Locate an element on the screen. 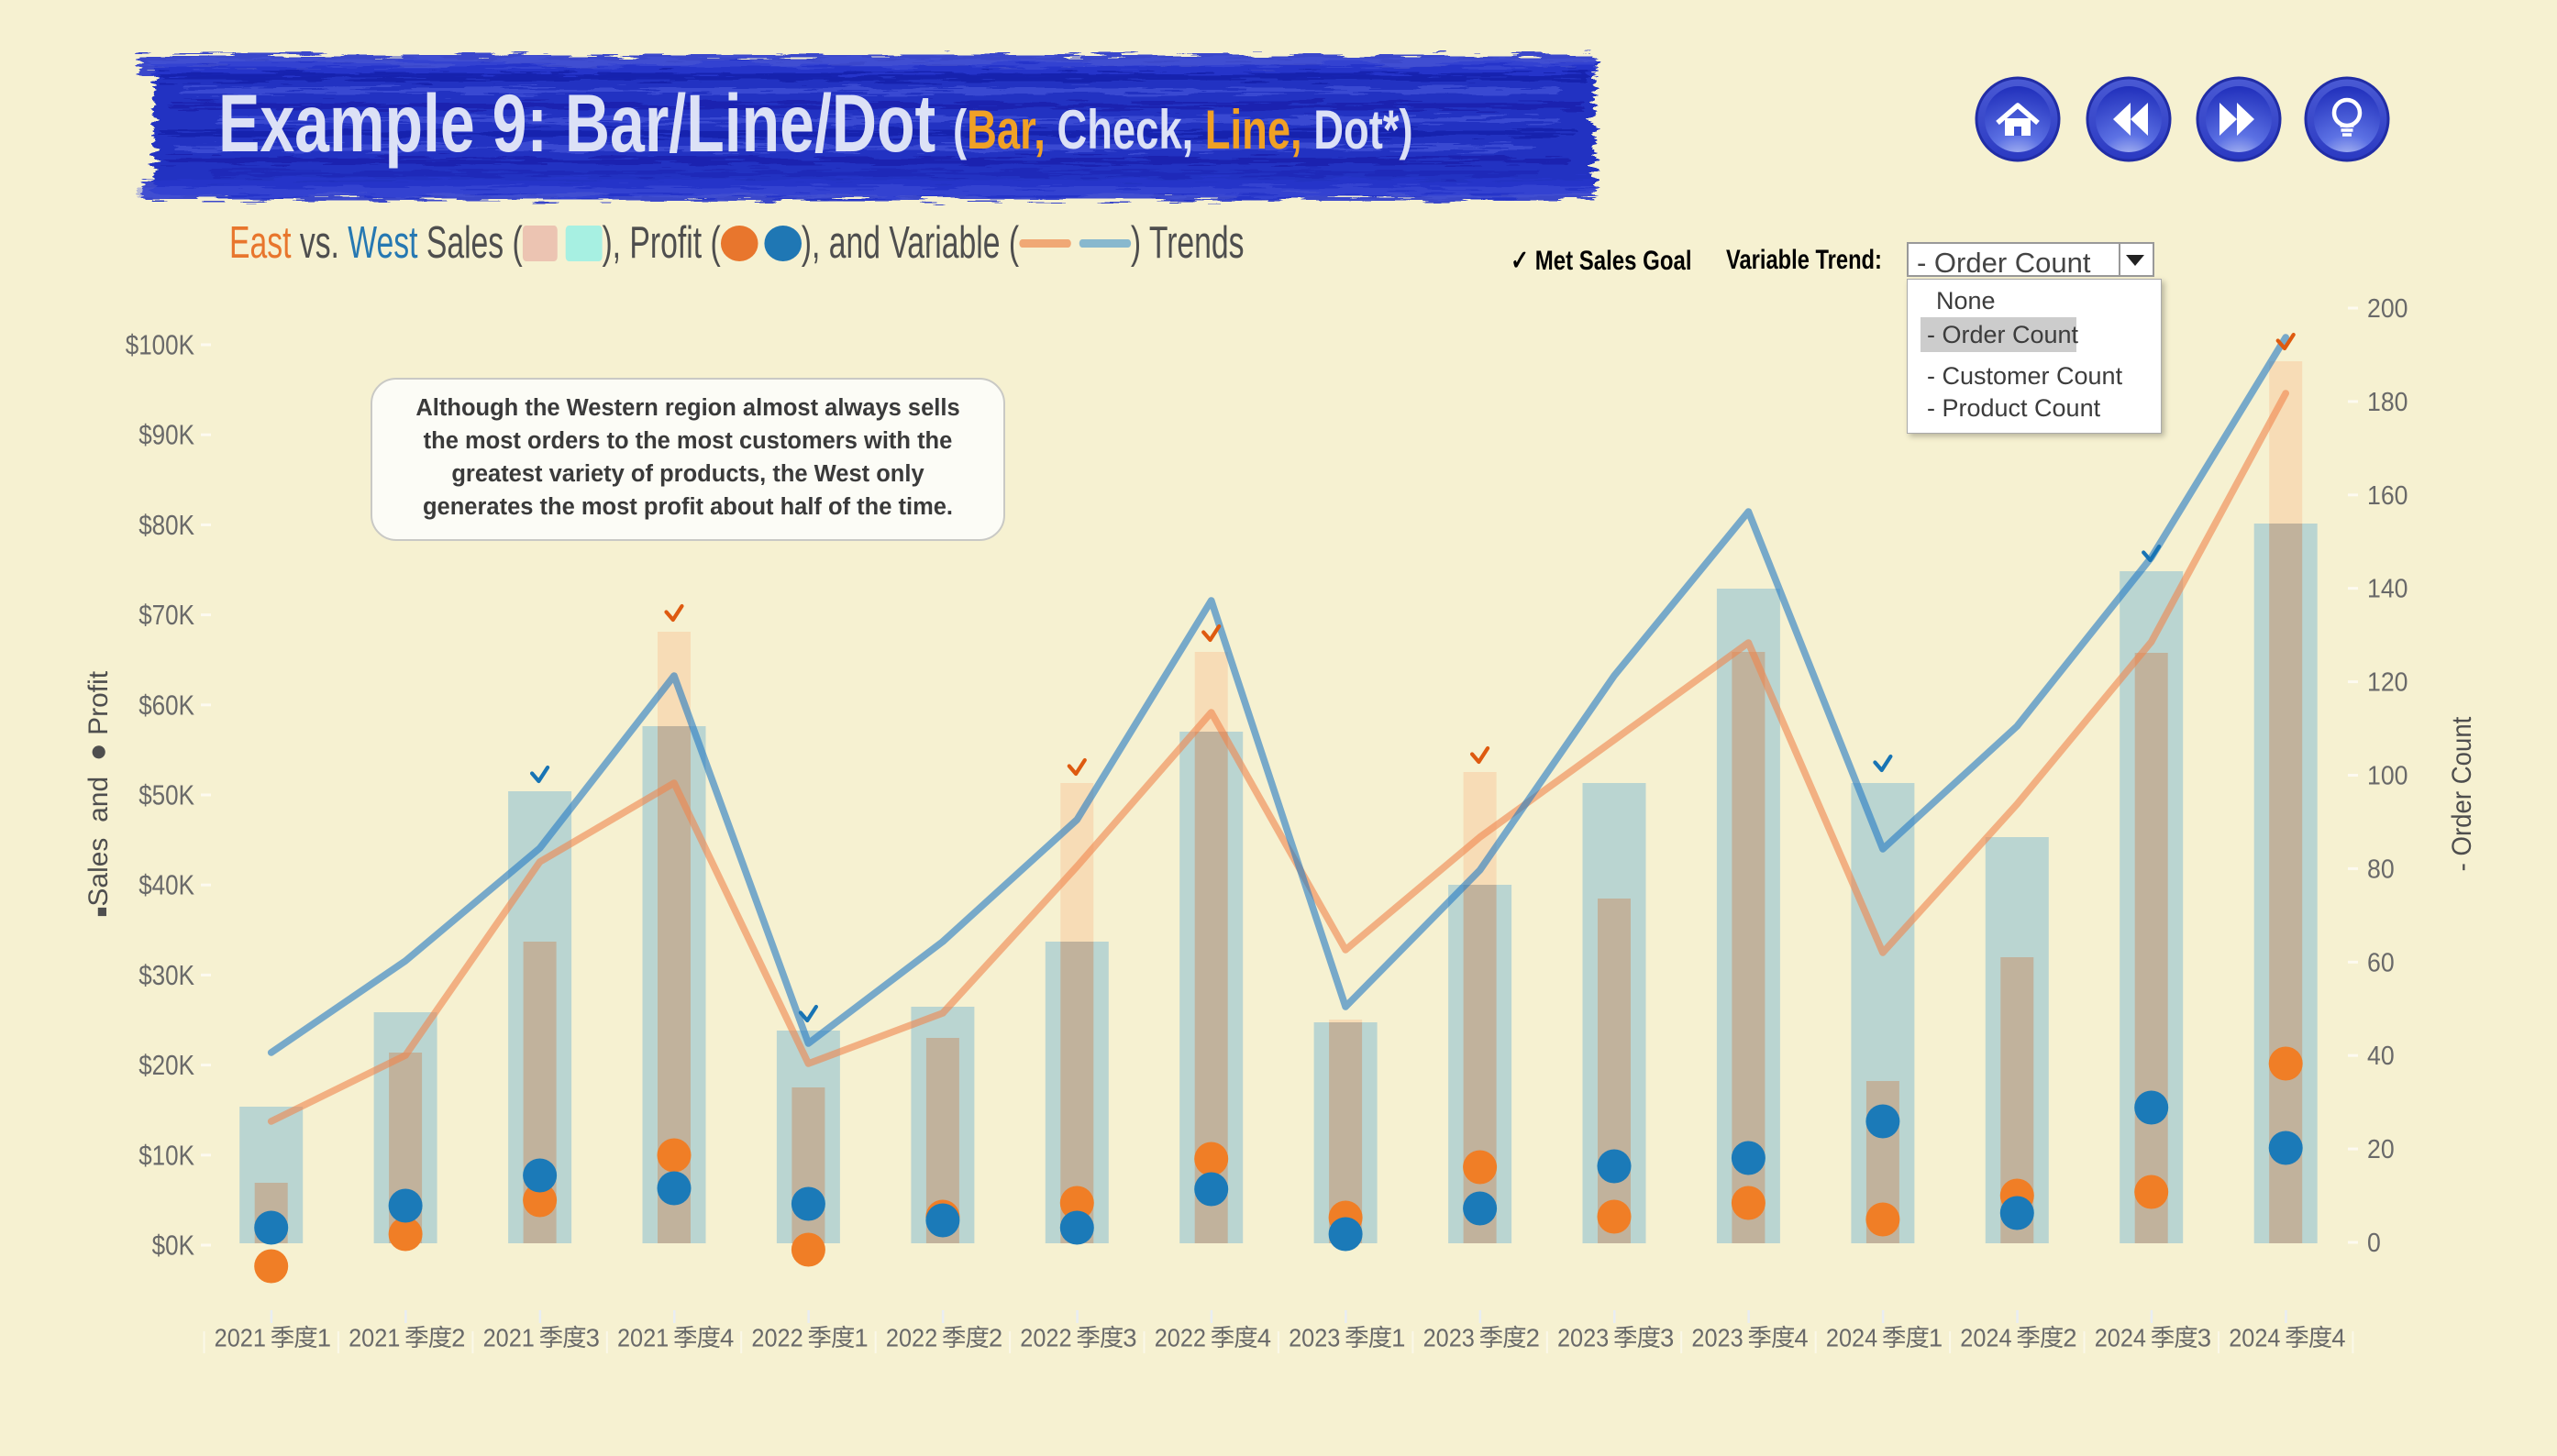 The width and height of the screenshot is (2557, 1456). svg-text: $30K is located at coordinates (166, 976).